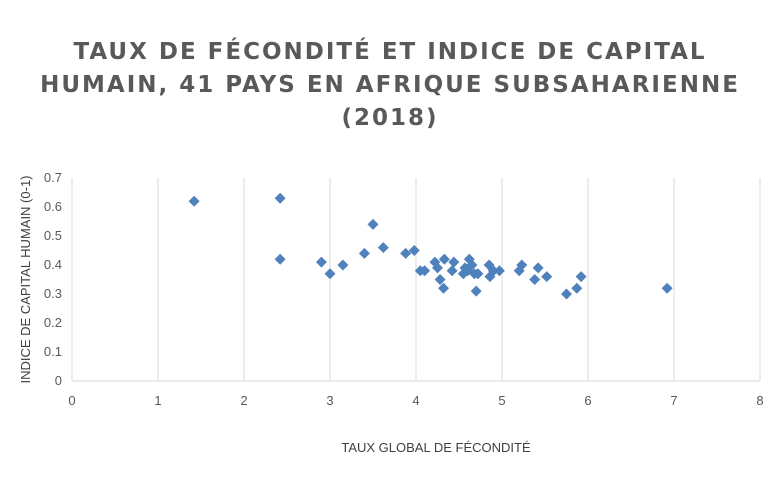  Describe the element at coordinates (673, 400) in the screenshot. I see `x-tick-label: 7` at that location.